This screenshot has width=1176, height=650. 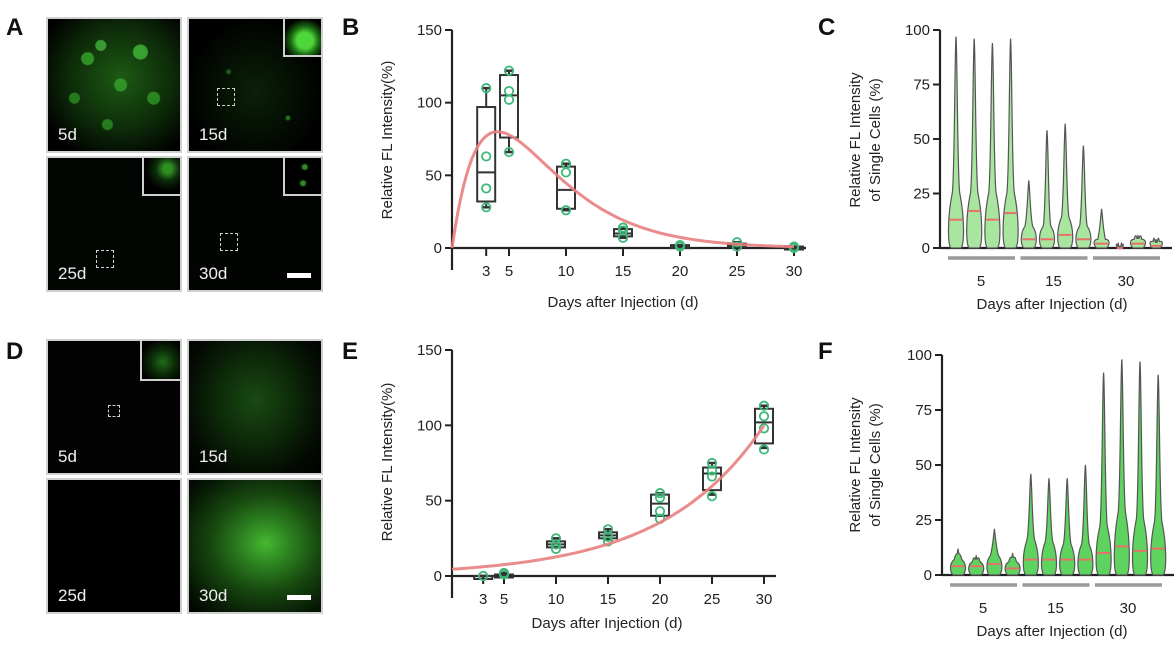 I want to click on y-axis-label: Relative FL Intensity(%), so click(x=387, y=140).